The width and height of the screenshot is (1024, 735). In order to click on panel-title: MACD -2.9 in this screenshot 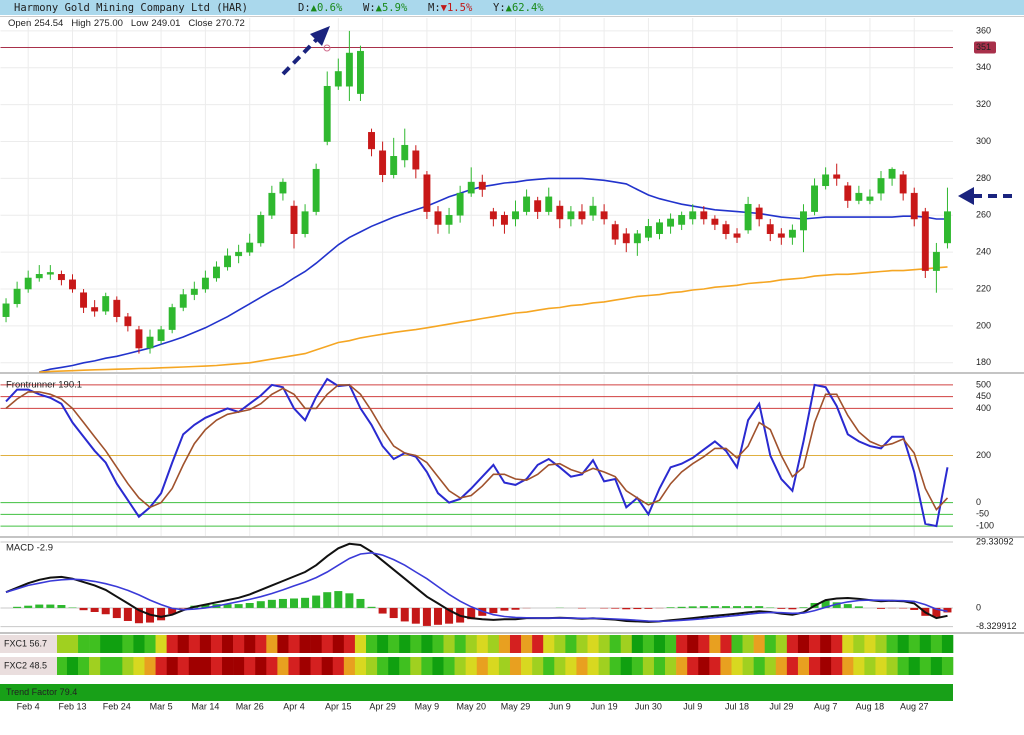, I will do `click(29, 548)`.